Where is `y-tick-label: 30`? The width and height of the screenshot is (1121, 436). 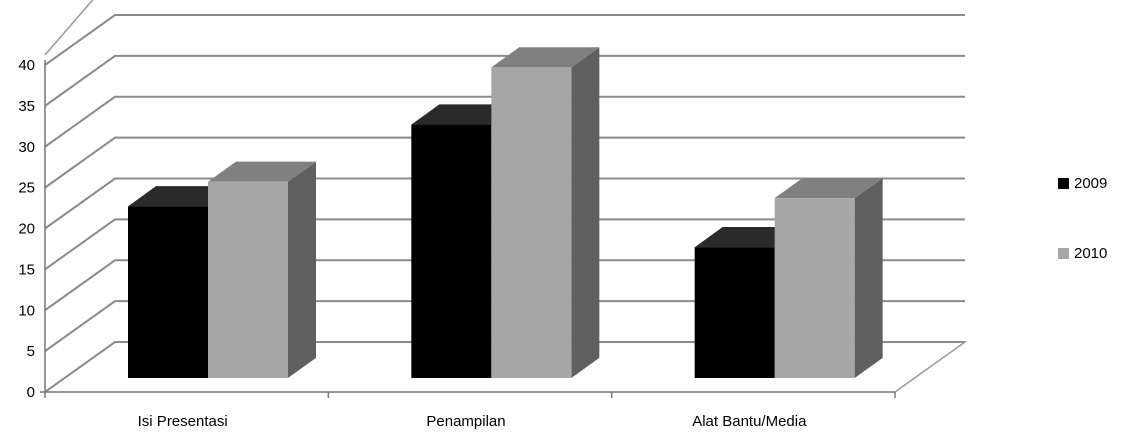
y-tick-label: 30 is located at coordinates (26, 147).